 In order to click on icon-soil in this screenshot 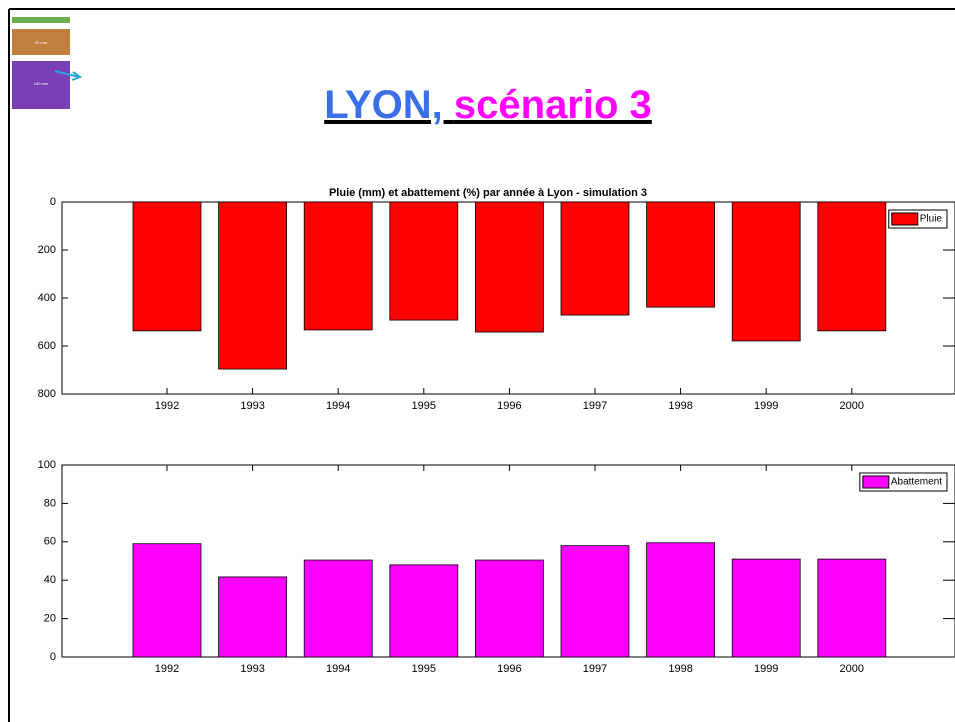, I will do `click(41, 42)`.